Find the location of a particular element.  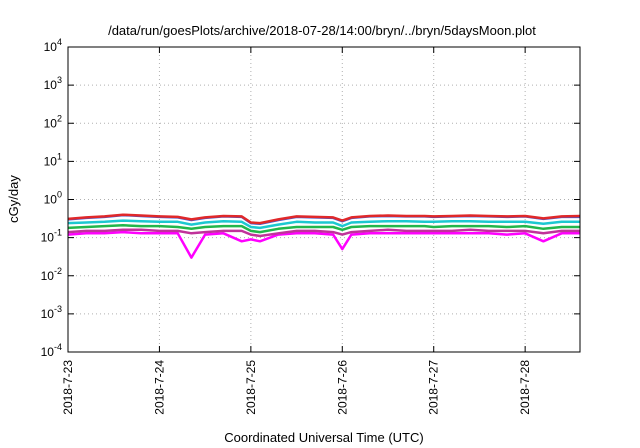

y-tick-label: 10⁻³ is located at coordinates (51, 312).